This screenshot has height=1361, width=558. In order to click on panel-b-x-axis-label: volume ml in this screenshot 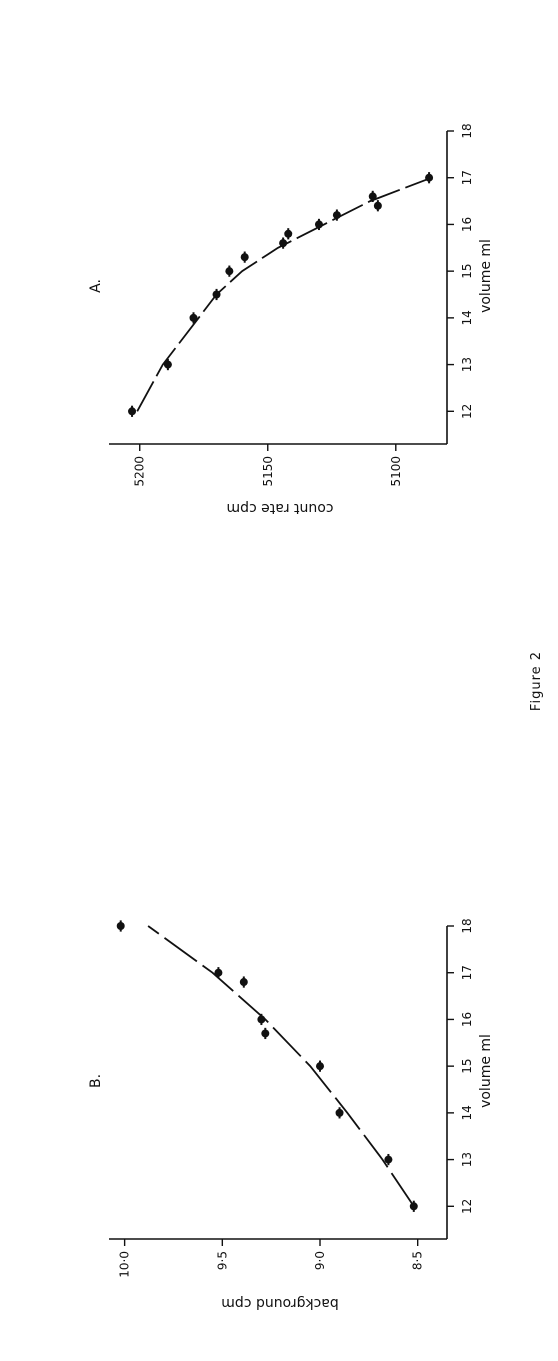, I will do `click(486, 1071)`.